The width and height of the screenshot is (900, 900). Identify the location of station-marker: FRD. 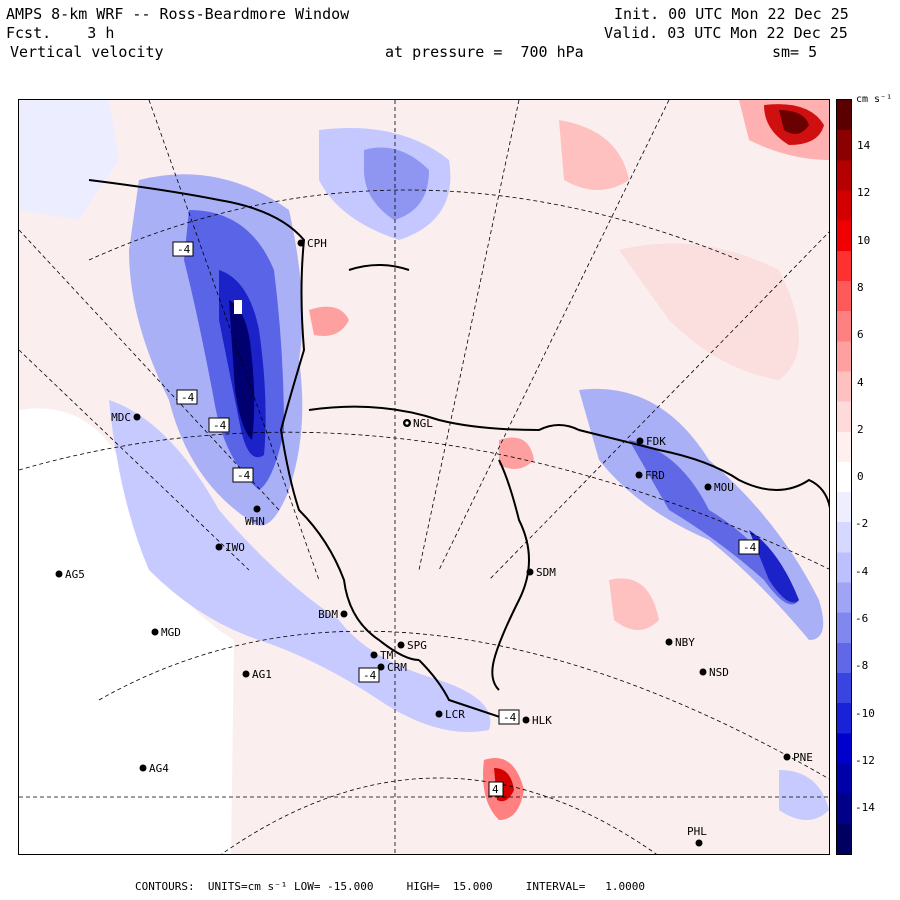
(650, 475).